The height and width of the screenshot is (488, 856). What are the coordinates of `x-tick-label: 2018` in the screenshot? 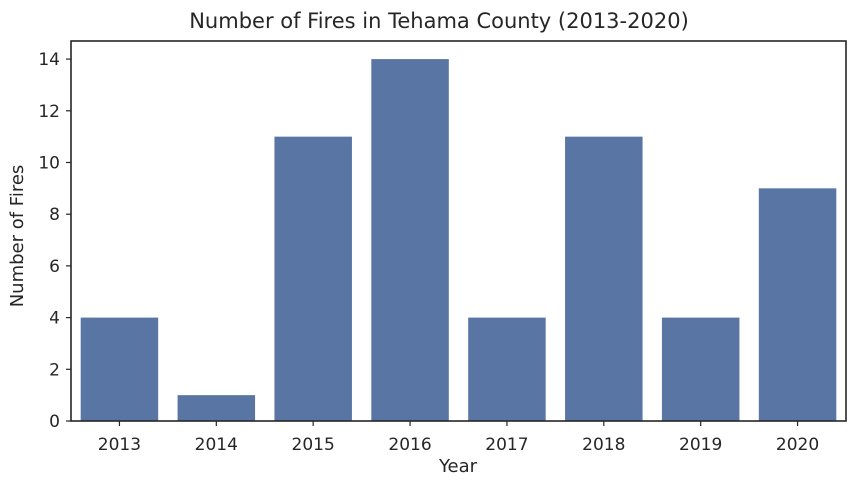 It's located at (603, 445).